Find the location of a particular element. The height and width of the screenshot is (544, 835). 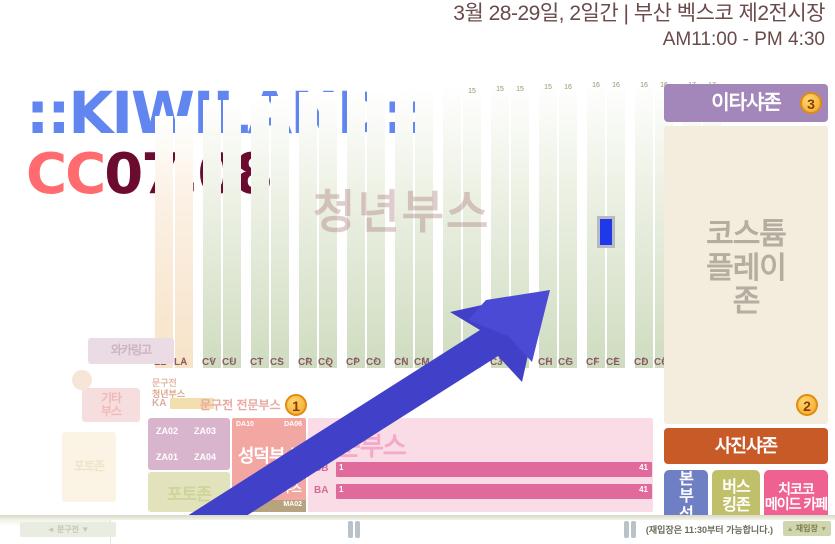

reentry-down-icon: ▼ is located at coordinates (823, 529).